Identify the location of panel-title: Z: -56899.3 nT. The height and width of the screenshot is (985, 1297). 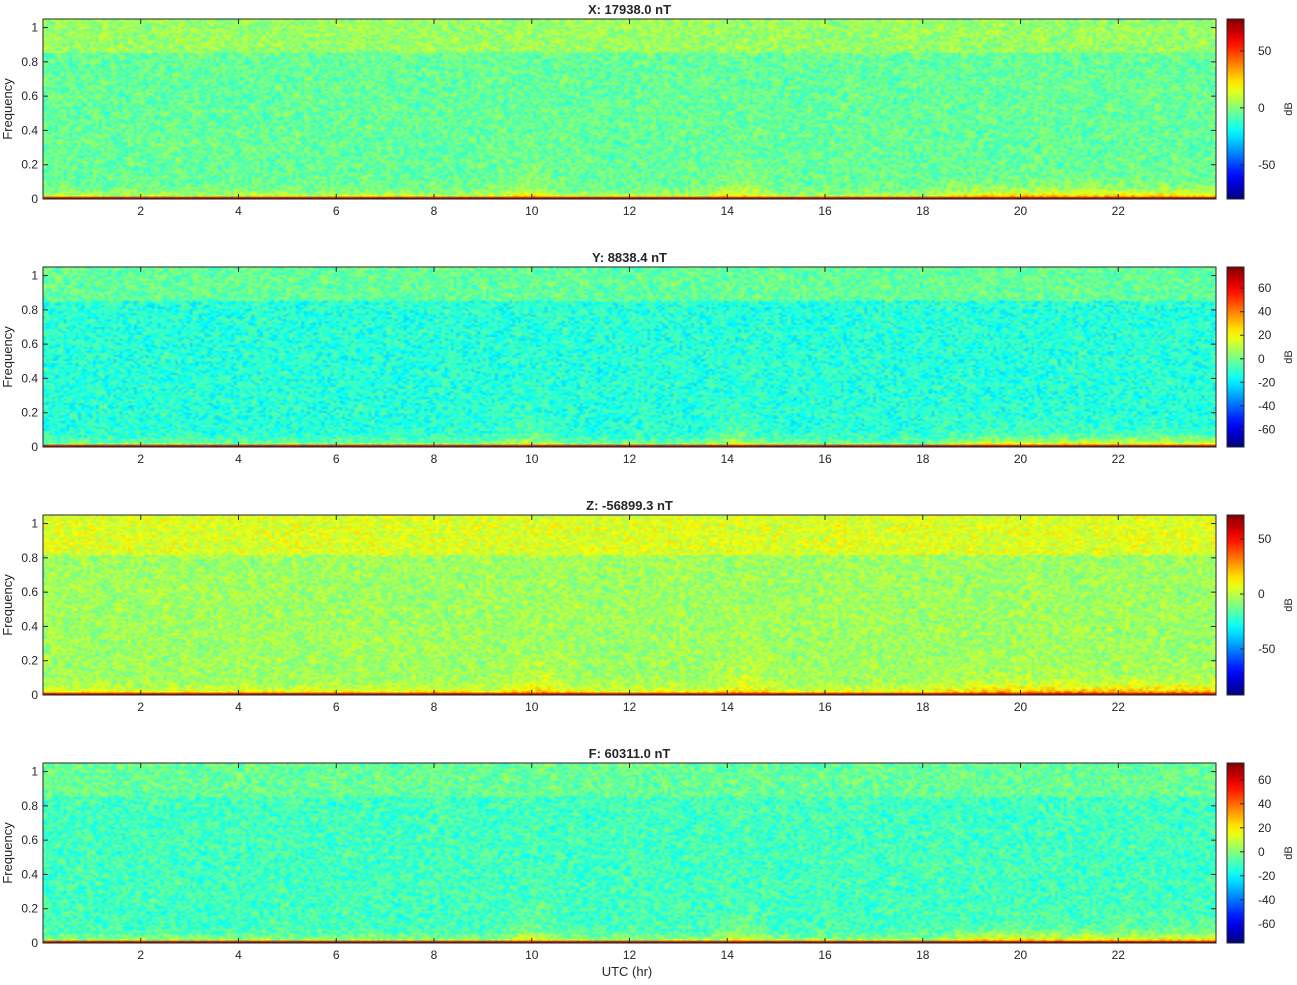
(629, 505).